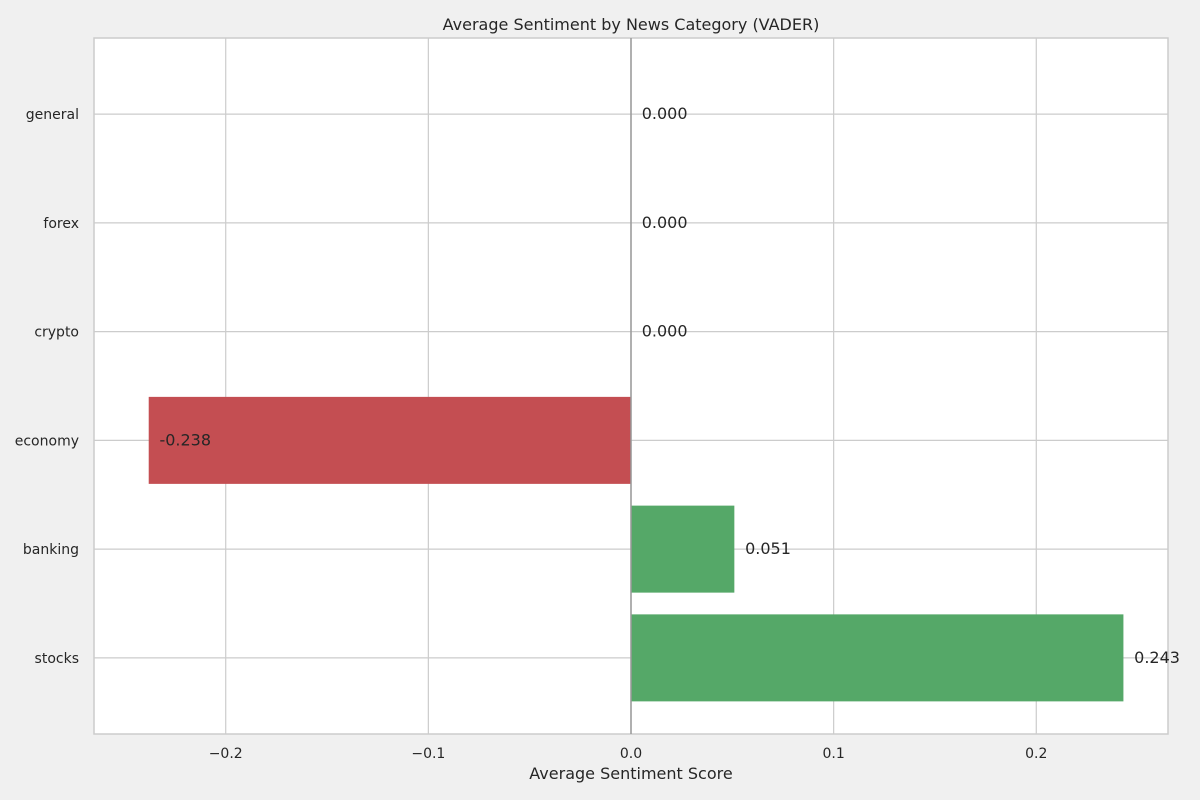 This screenshot has height=800, width=1200. What do you see at coordinates (665, 331) in the screenshot?
I see `data-label-crypto: 0.000` at bounding box center [665, 331].